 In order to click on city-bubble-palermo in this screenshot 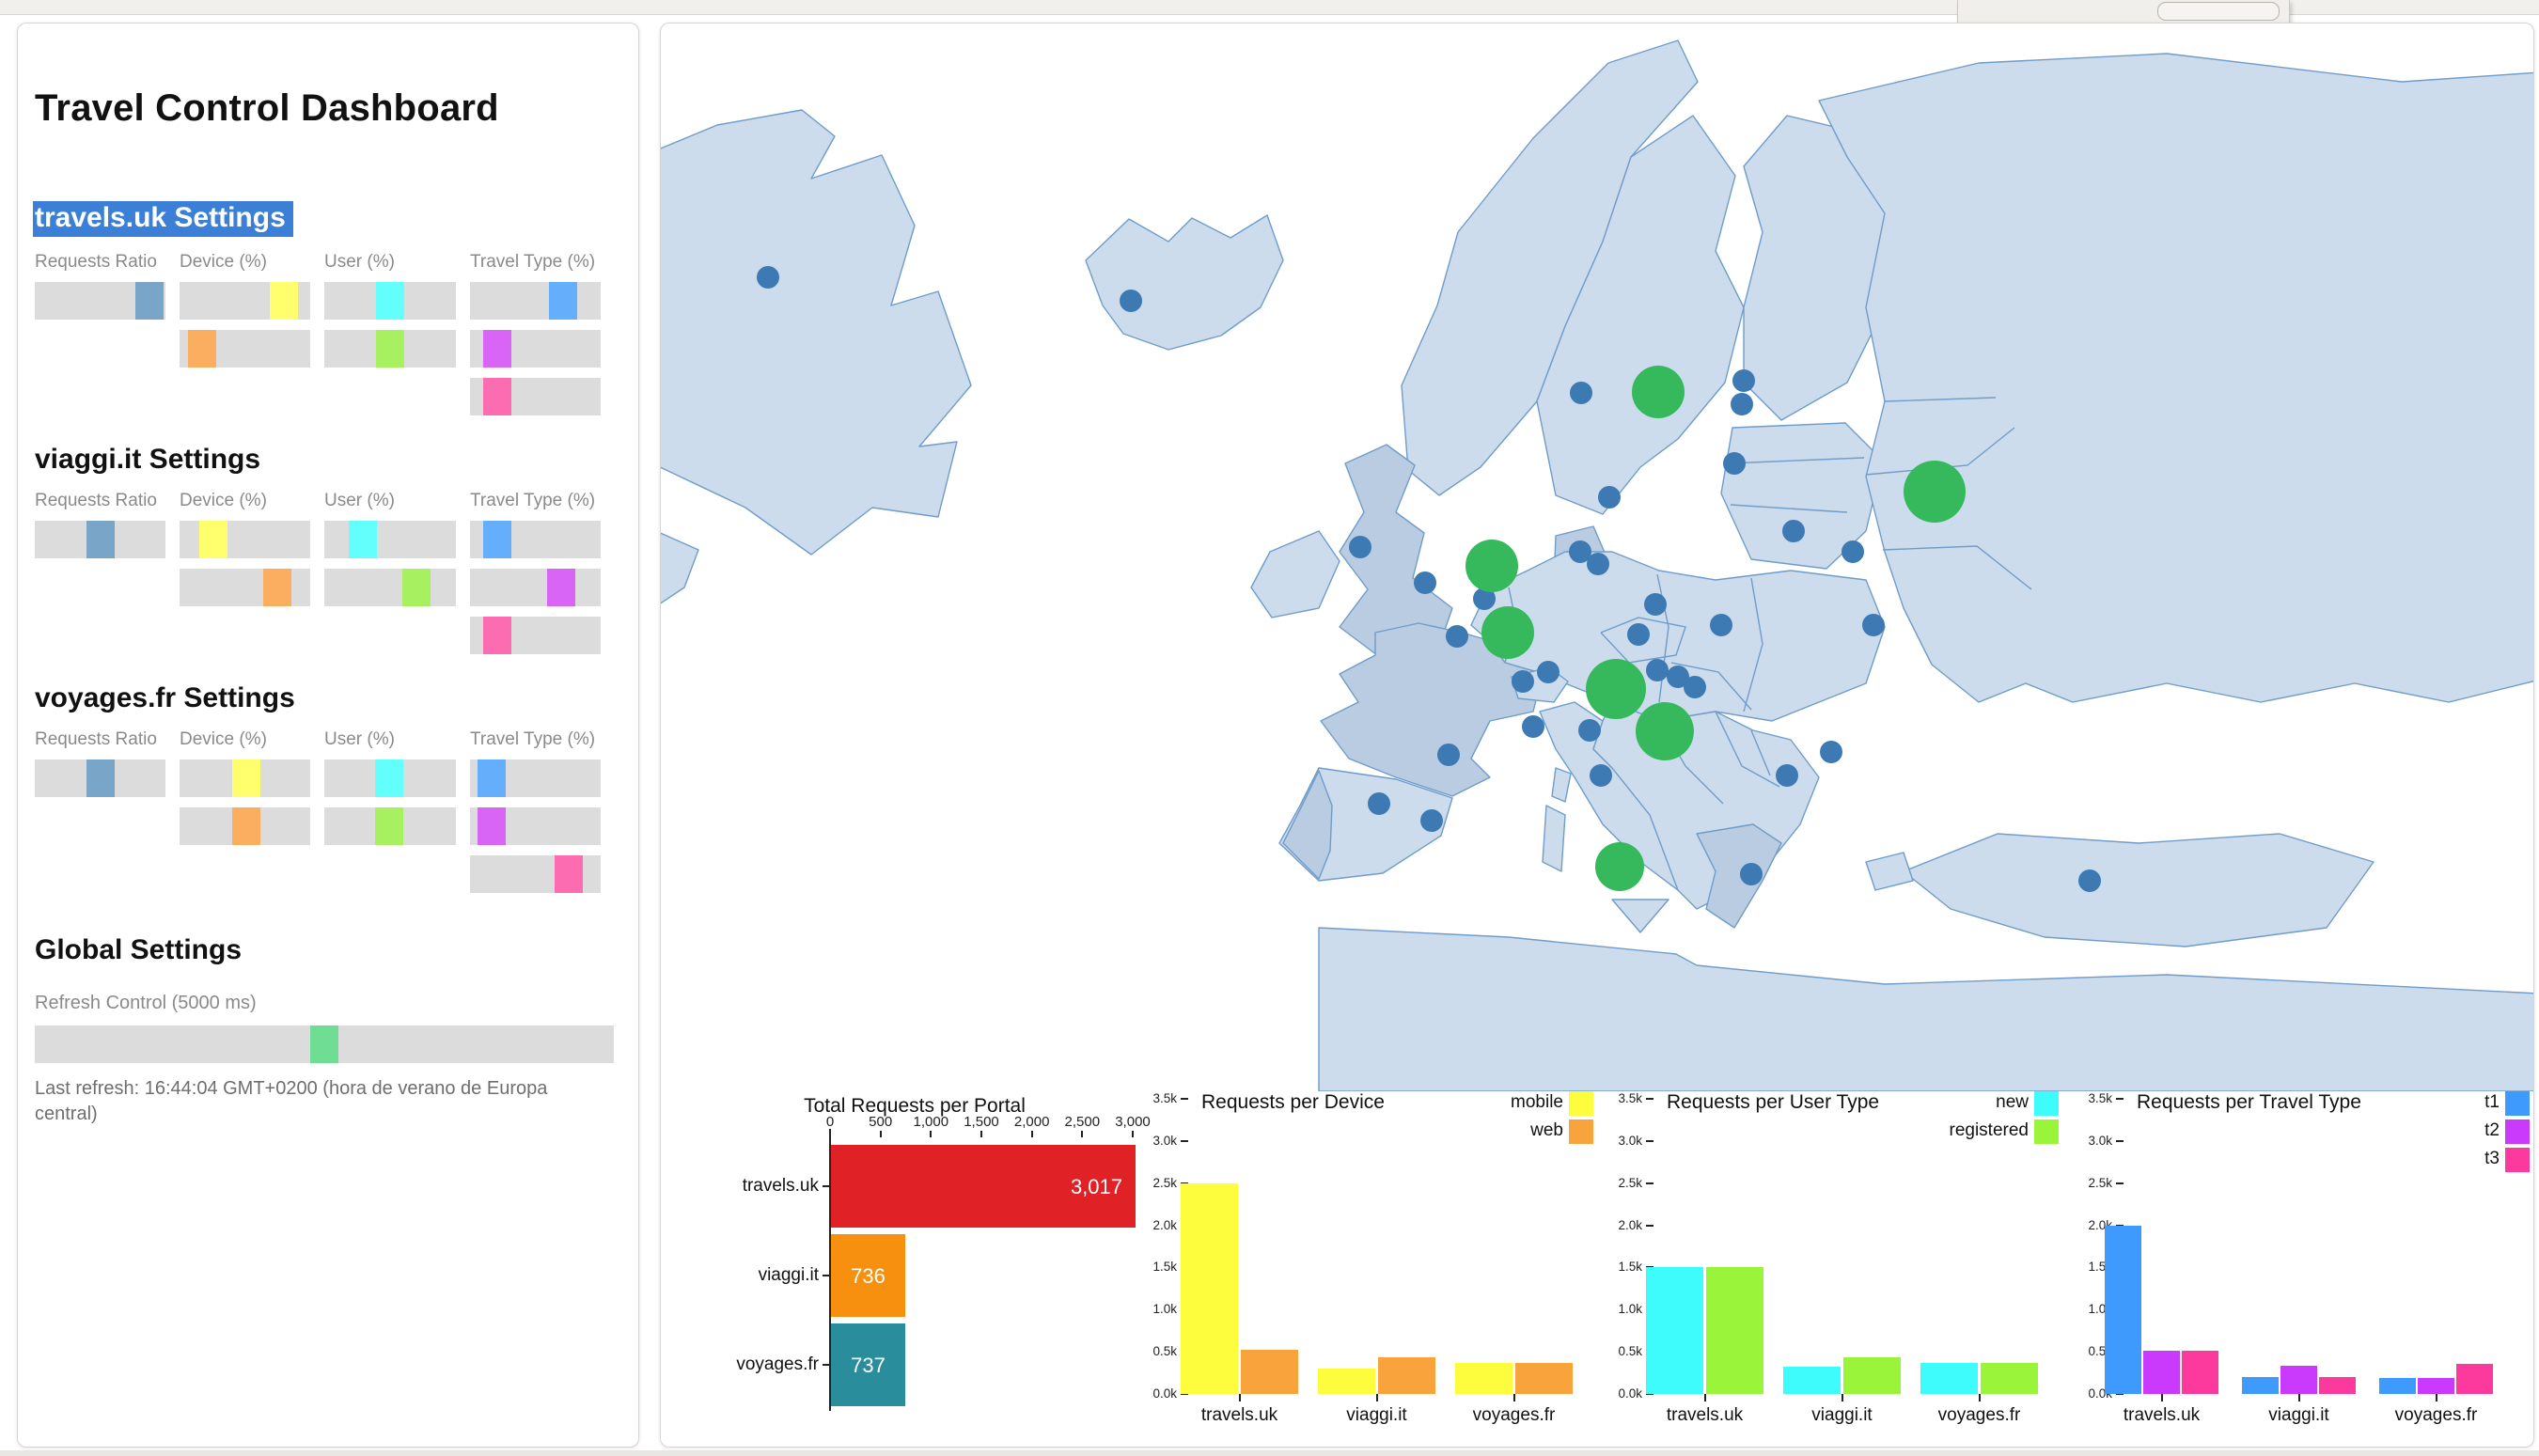, I will do `click(1619, 866)`.